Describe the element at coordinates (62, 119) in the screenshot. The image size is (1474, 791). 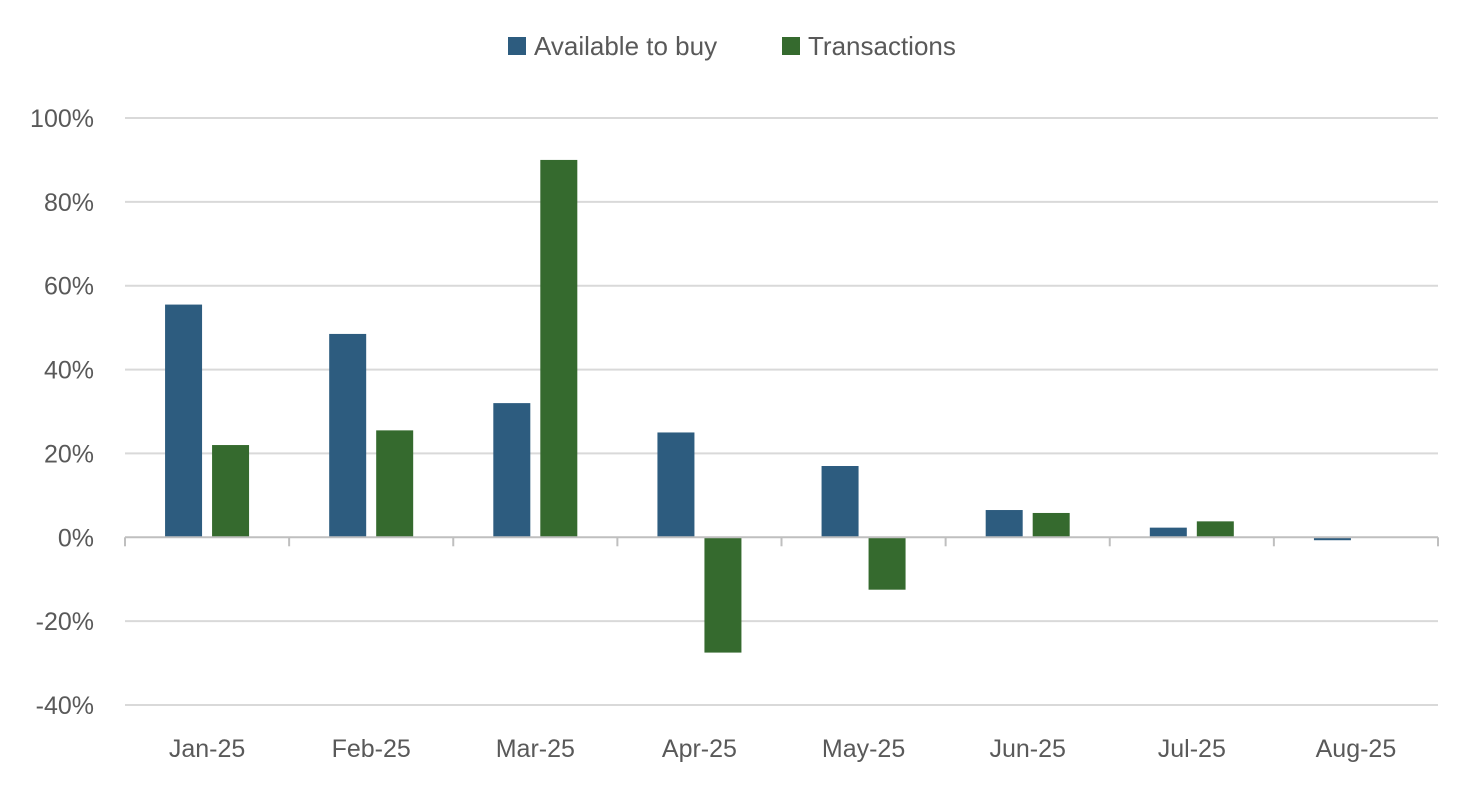
I see `y-tick-label: 100%` at that location.